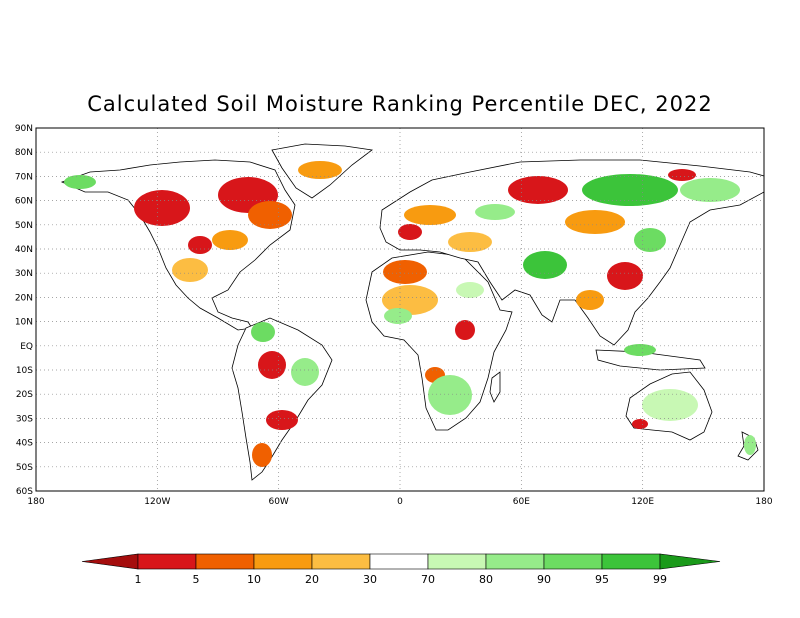 The image size is (800, 618). What do you see at coordinates (26, 347) in the screenshot?
I see `lat-label: EQ` at bounding box center [26, 347].